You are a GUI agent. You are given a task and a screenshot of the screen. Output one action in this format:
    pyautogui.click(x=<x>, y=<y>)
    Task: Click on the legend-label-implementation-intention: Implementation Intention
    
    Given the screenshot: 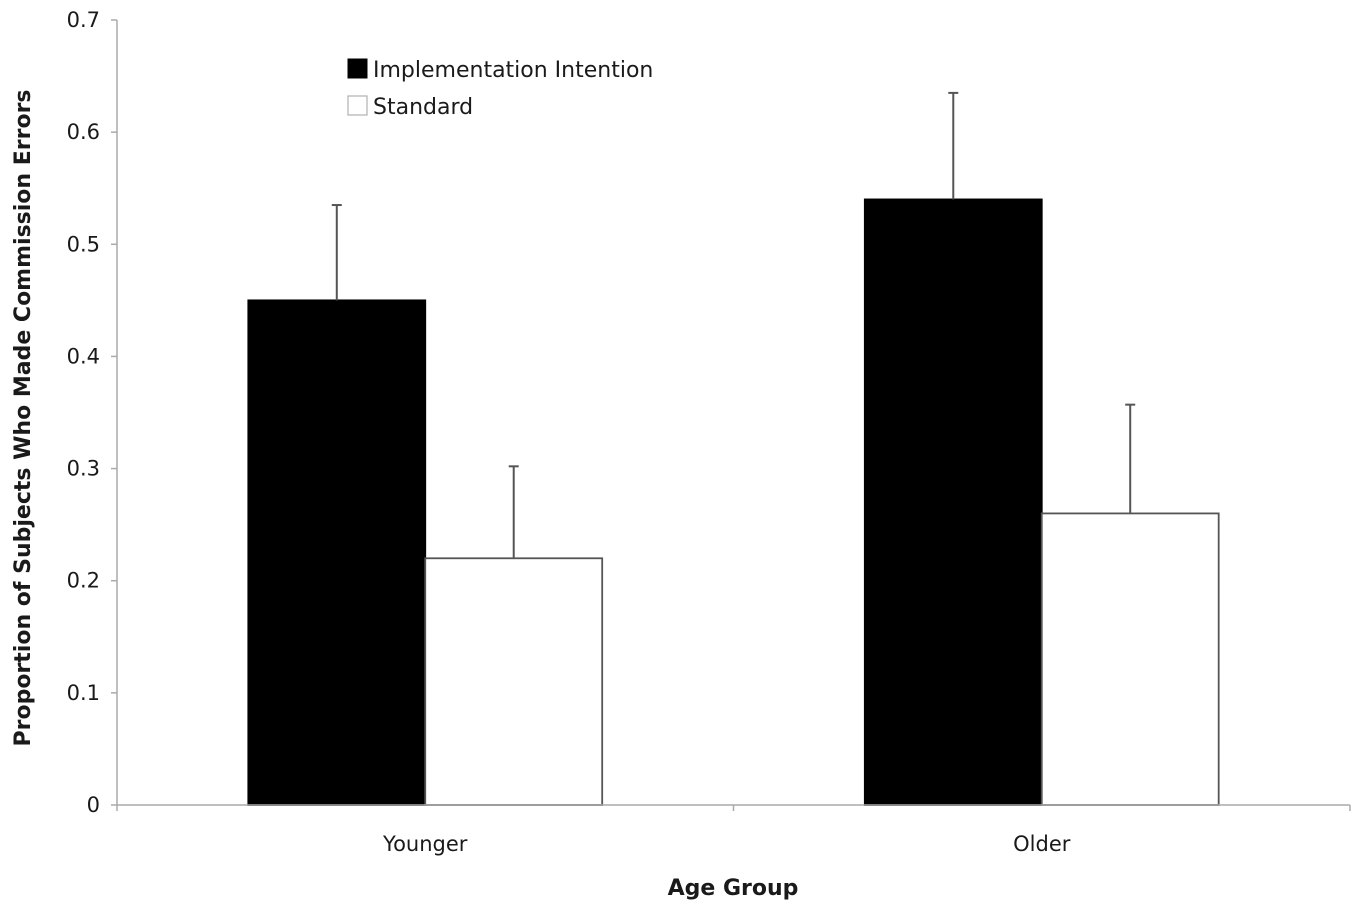 What is the action you would take?
    pyautogui.click(x=513, y=70)
    